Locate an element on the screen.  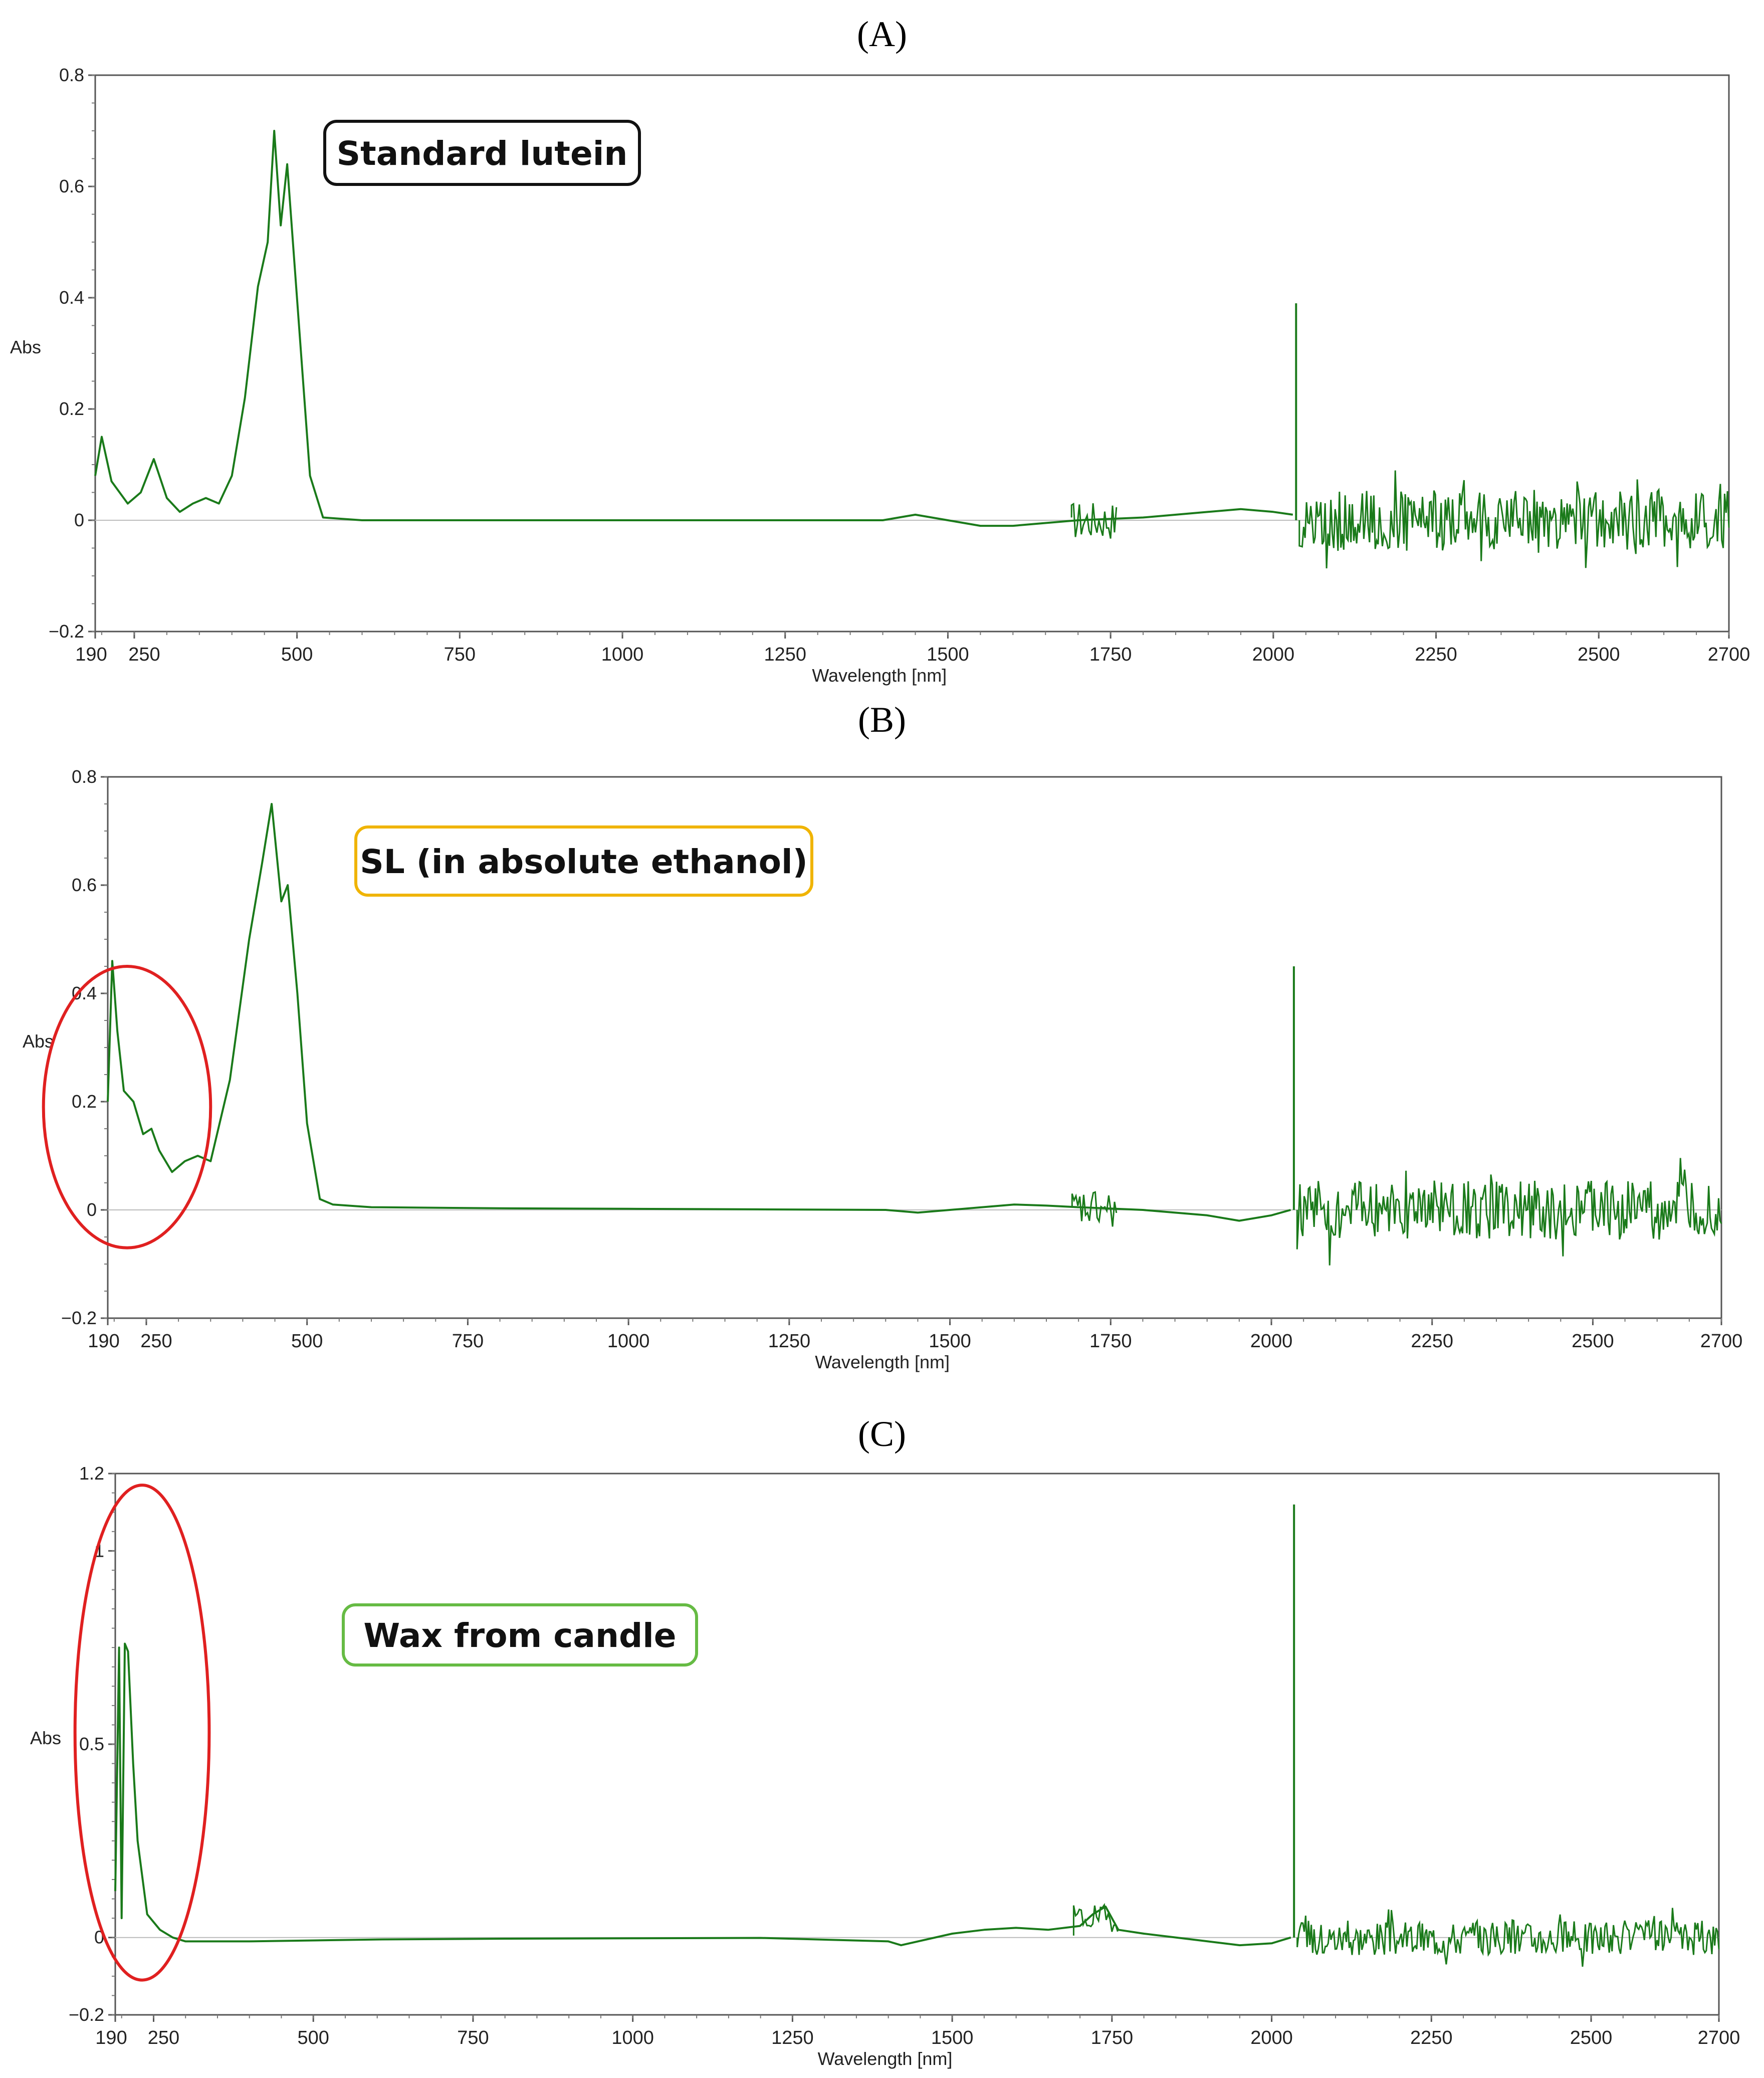
panel-label: (C) is located at coordinates (882, 1434).